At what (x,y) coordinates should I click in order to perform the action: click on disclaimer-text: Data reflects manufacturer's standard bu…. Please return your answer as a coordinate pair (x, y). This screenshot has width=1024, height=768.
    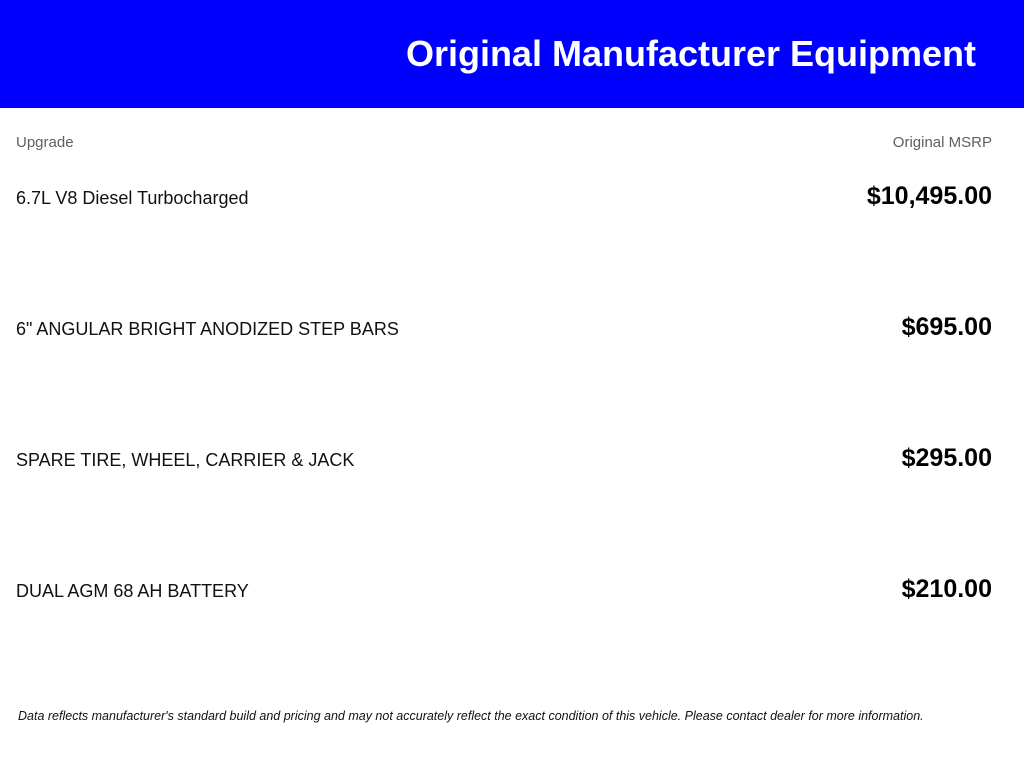
    Looking at the image, I should click on (471, 715).